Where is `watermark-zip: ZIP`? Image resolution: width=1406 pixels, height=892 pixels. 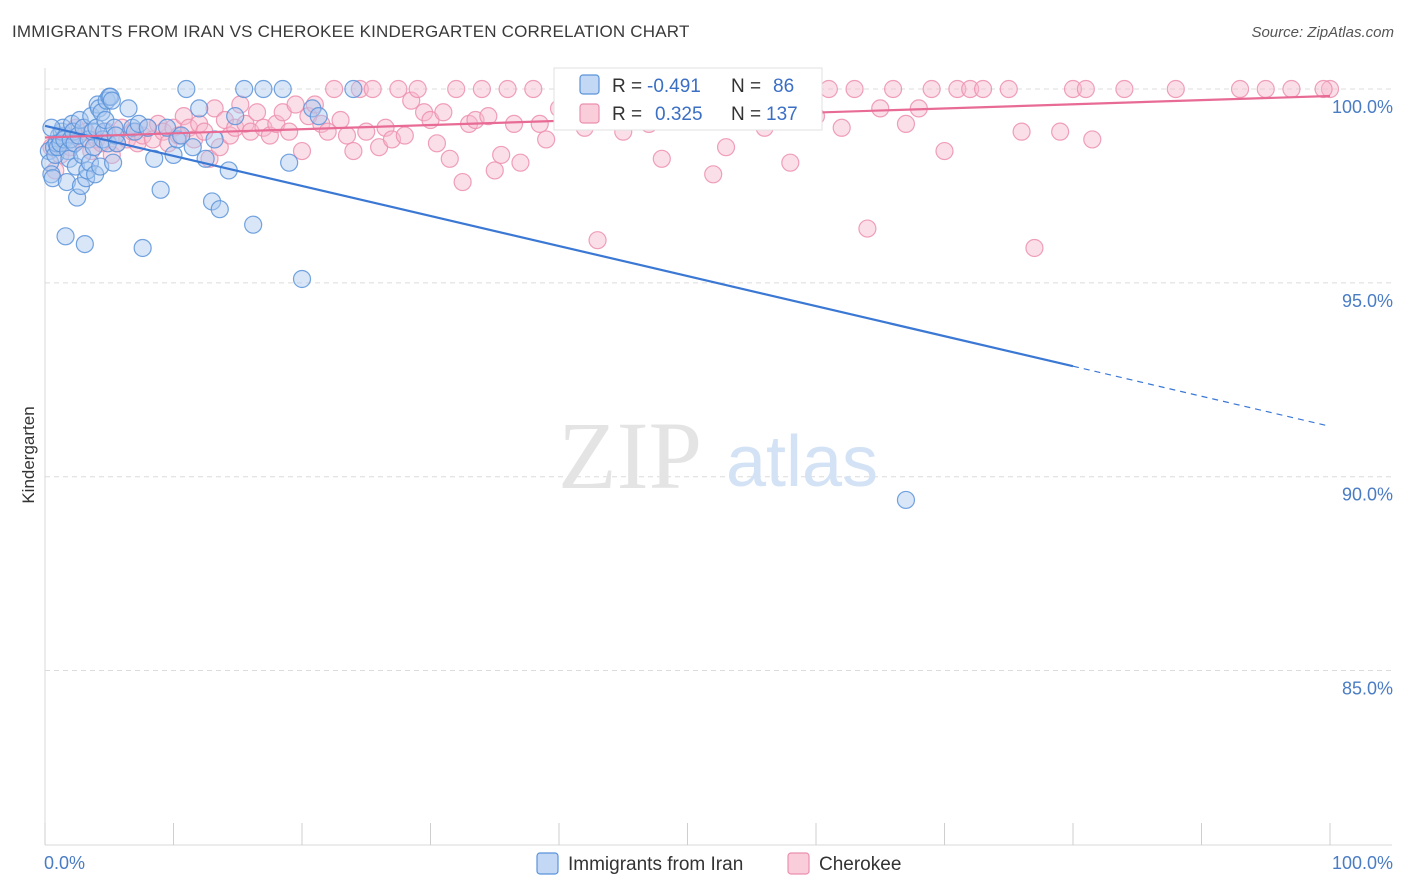
watermark-zip: ZIP is located at coordinates (630, 455).